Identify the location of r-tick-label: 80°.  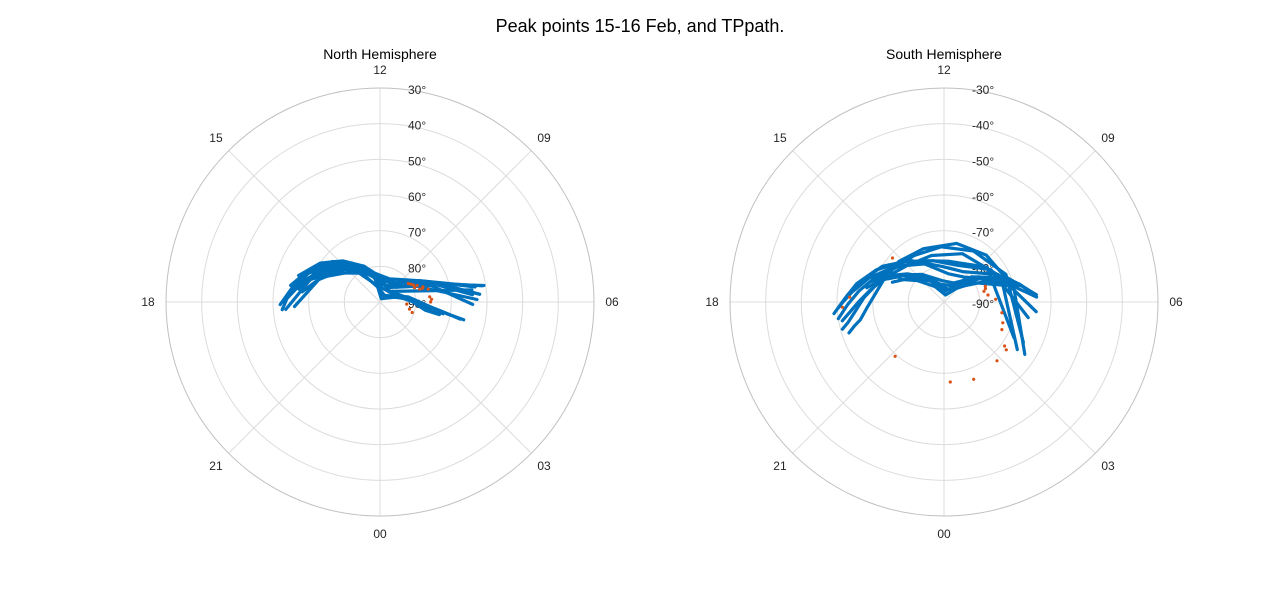
(417, 268).